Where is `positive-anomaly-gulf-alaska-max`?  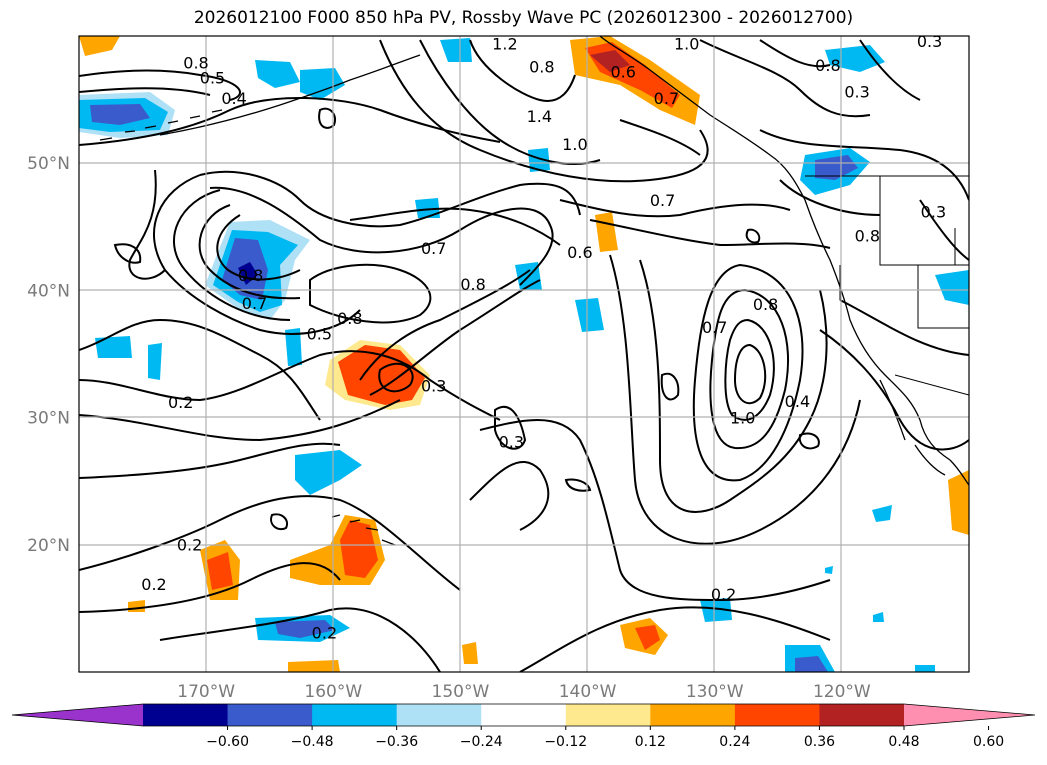
positive-anomaly-gulf-alaska-max is located at coordinates (610, 61).